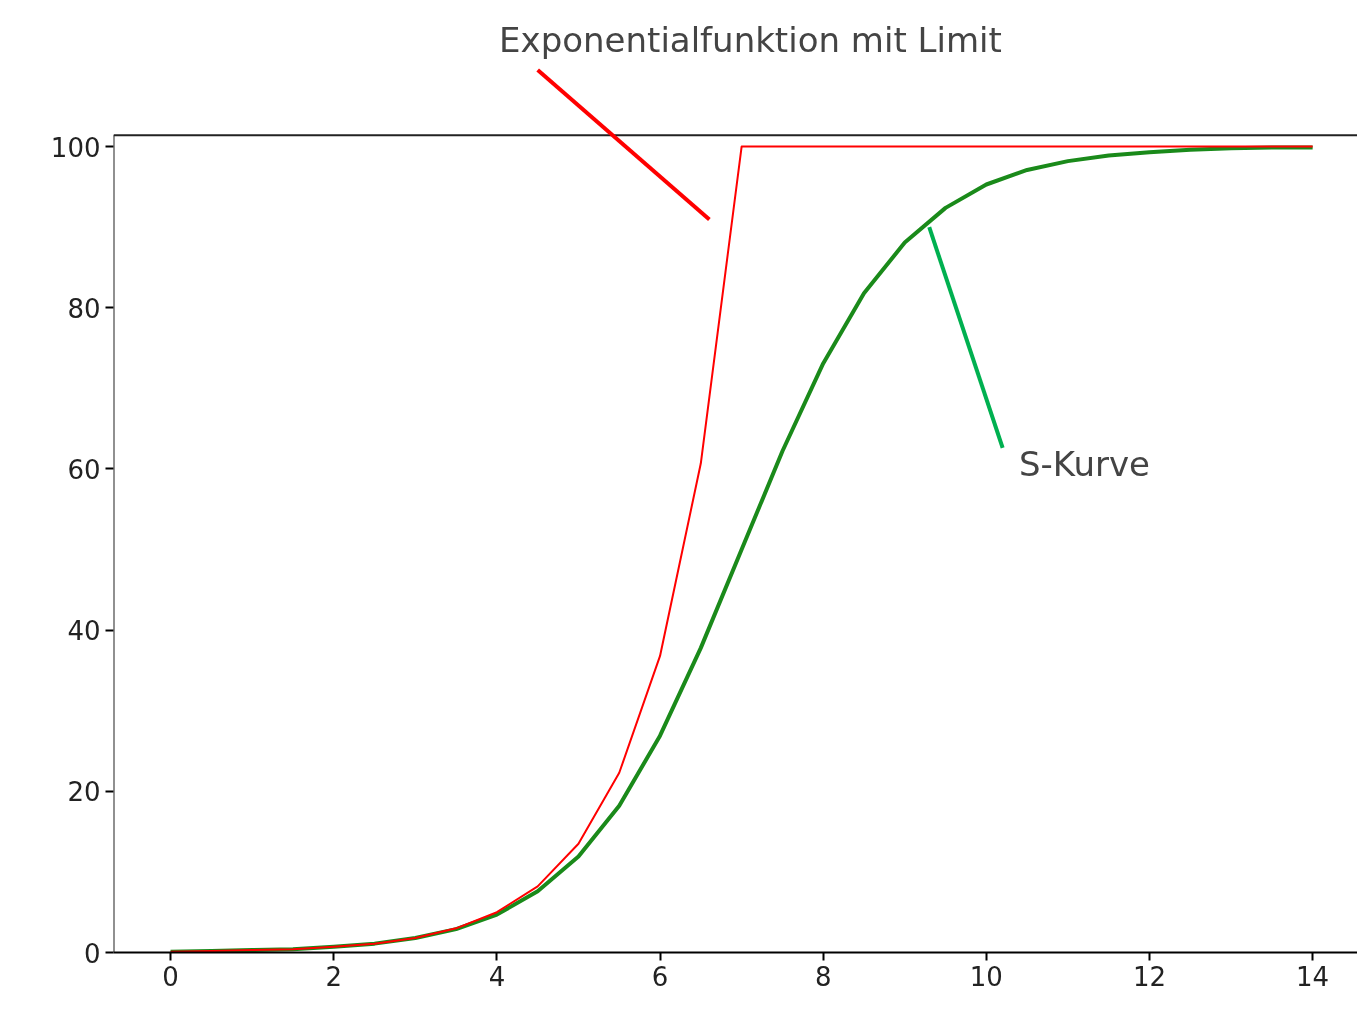  Describe the element at coordinates (84, 792) in the screenshot. I see `y-tick-label: 20` at that location.